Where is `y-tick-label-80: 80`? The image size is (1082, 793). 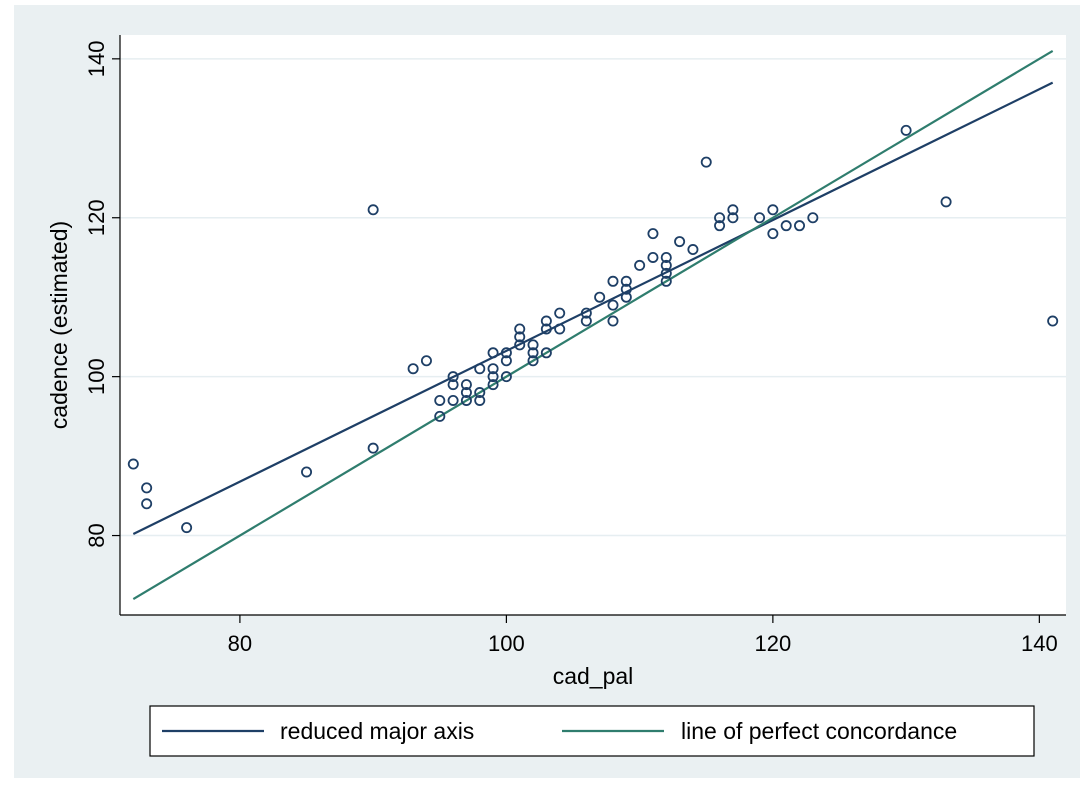 y-tick-label-80: 80 is located at coordinates (96, 535).